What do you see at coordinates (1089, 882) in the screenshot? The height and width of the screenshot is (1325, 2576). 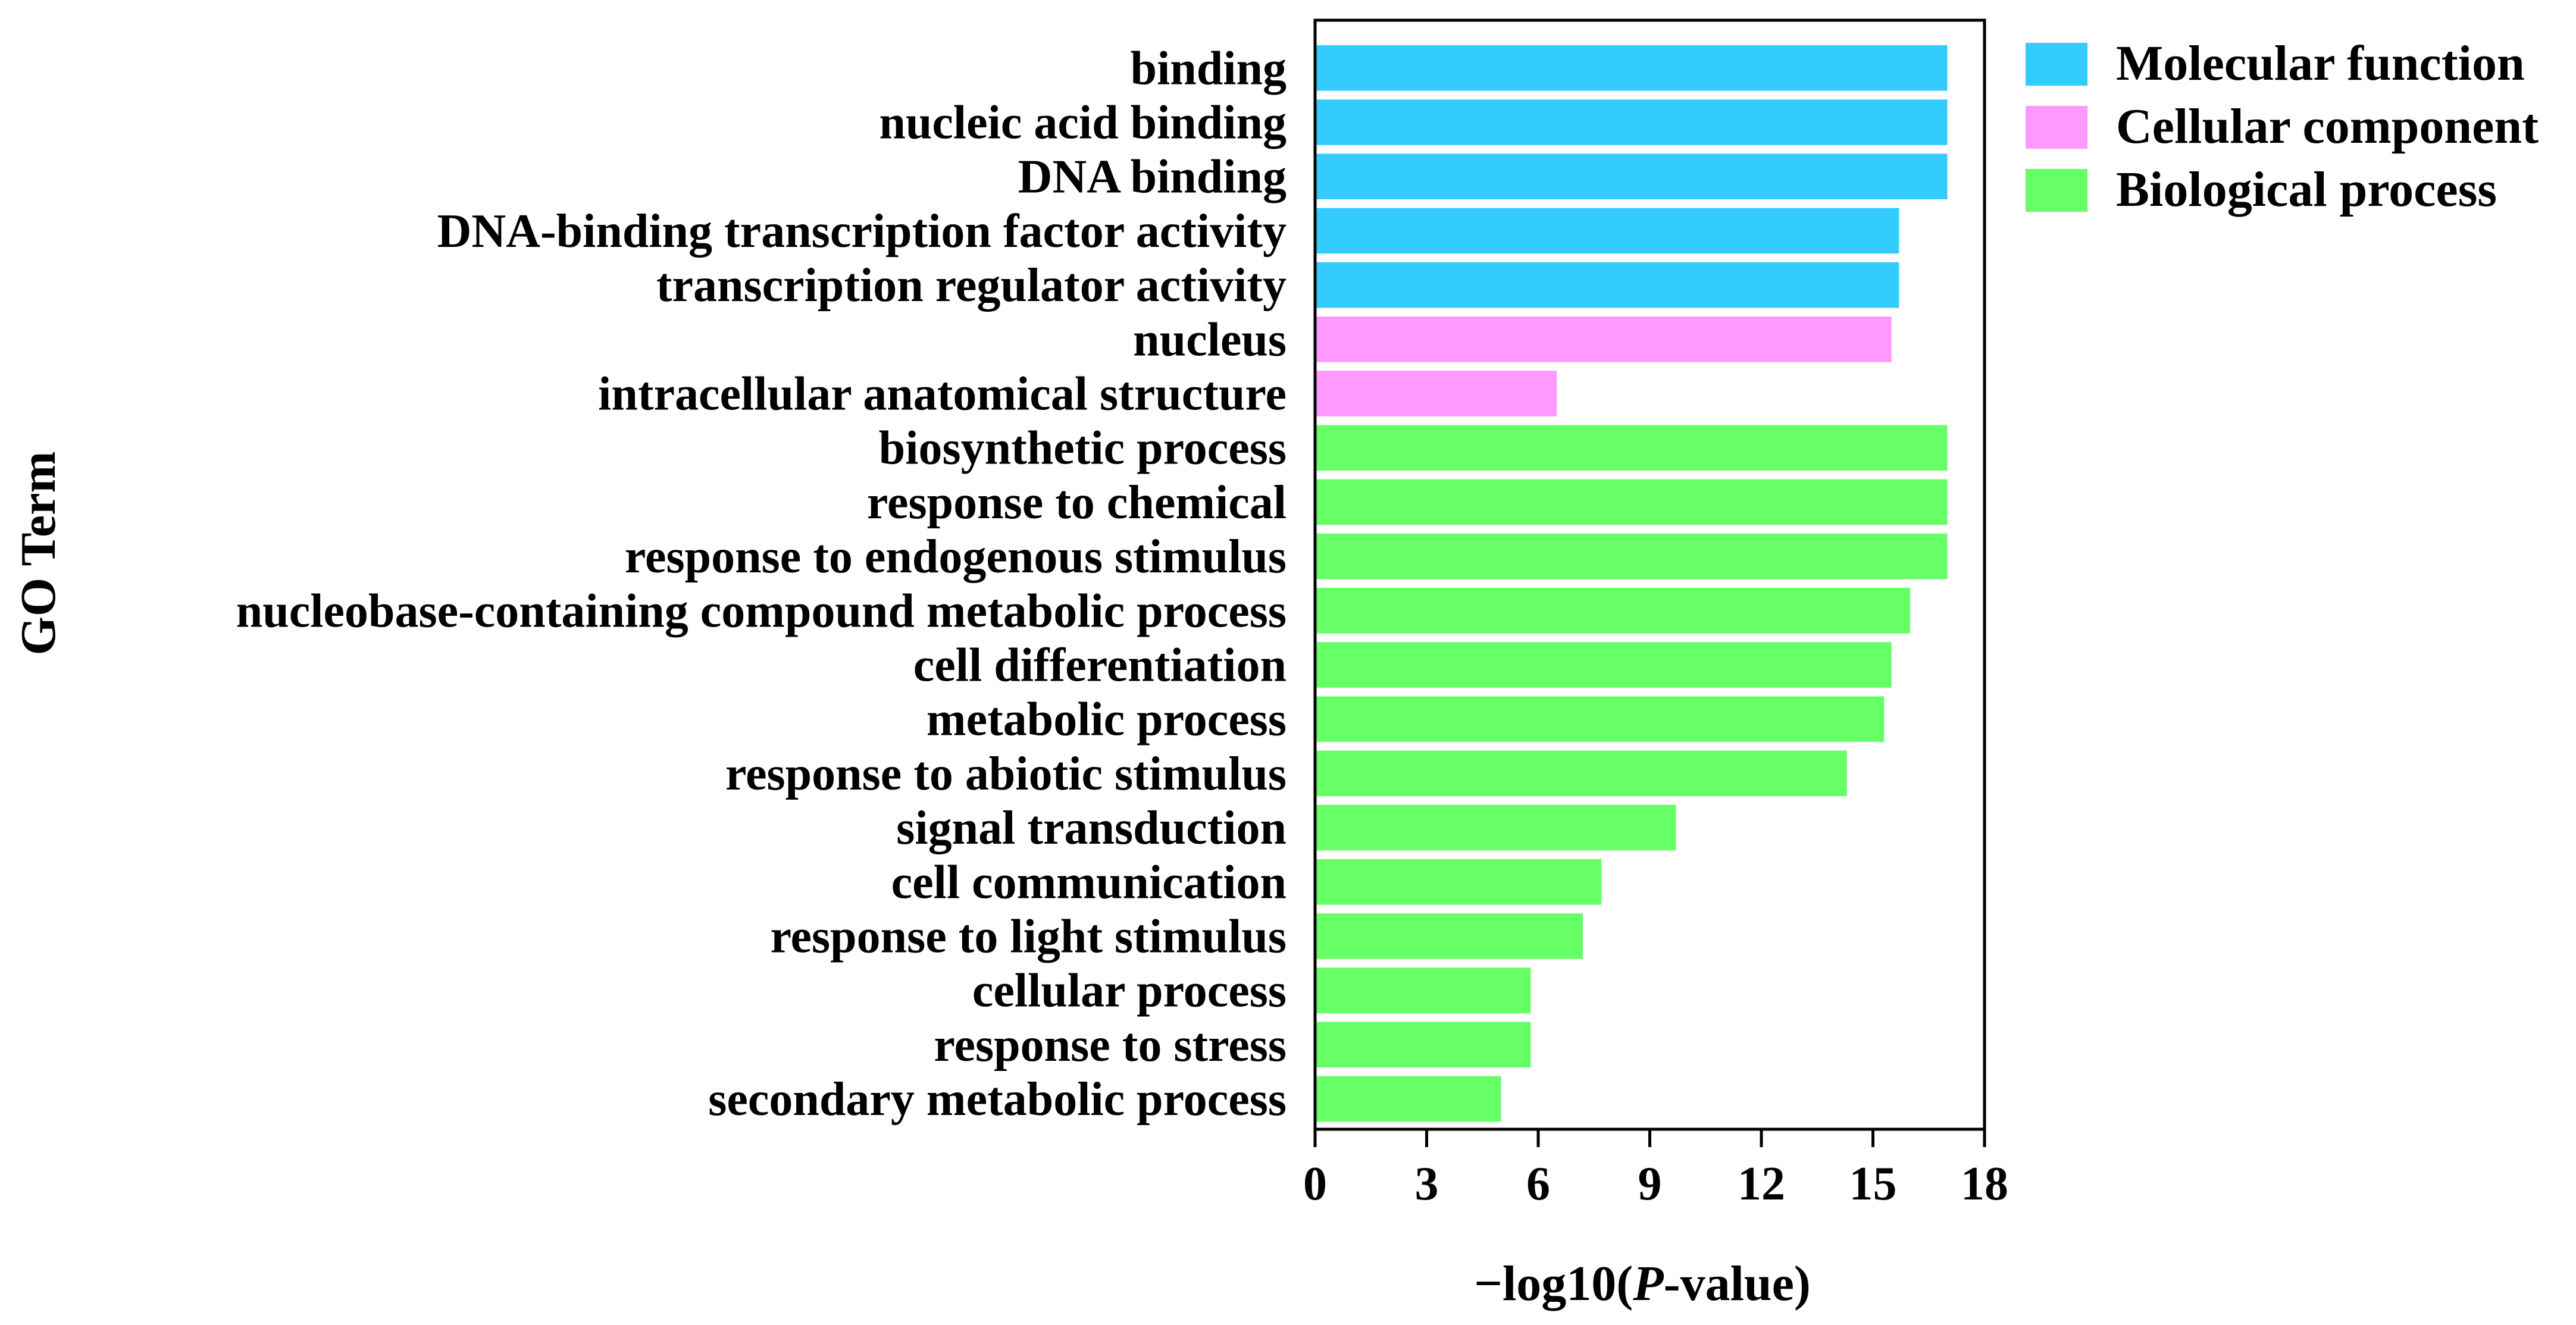 I see `term-label: cell communication` at bounding box center [1089, 882].